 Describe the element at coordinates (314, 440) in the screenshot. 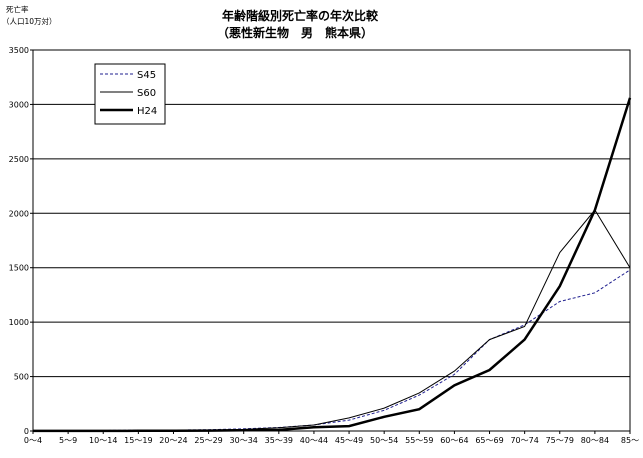

I see `x-tick-label: 40～44` at that location.